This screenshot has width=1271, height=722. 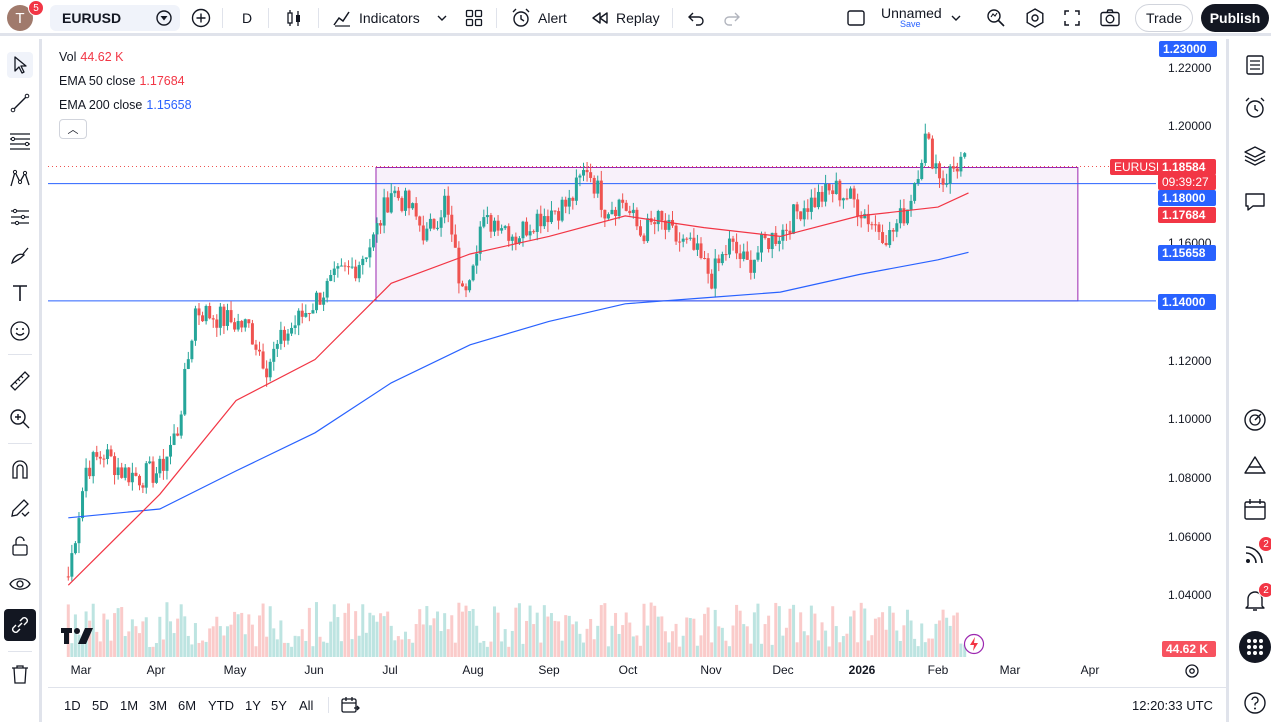 I want to click on layouts-icon, so click(x=474, y=18).